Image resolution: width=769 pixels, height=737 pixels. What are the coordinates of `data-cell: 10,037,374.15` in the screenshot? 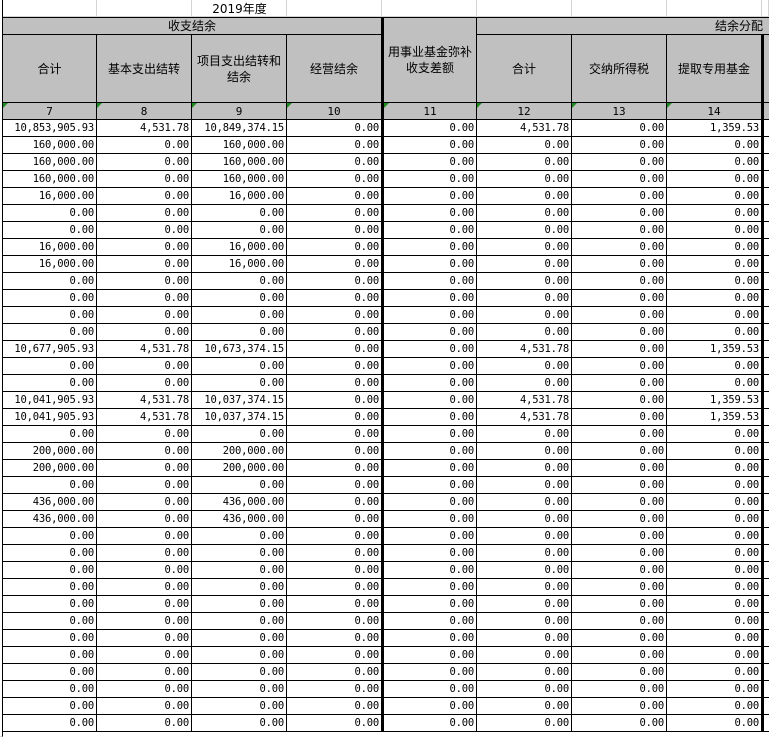 It's located at (239, 417).